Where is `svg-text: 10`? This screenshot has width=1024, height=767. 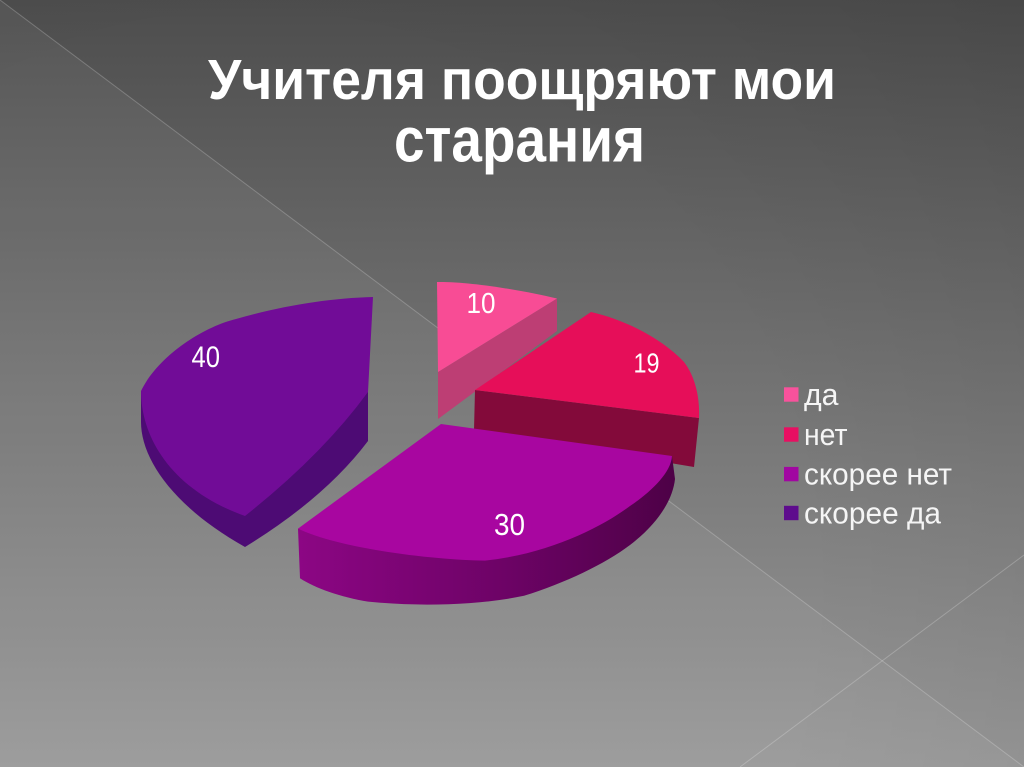
svg-text: 10 is located at coordinates (481, 304).